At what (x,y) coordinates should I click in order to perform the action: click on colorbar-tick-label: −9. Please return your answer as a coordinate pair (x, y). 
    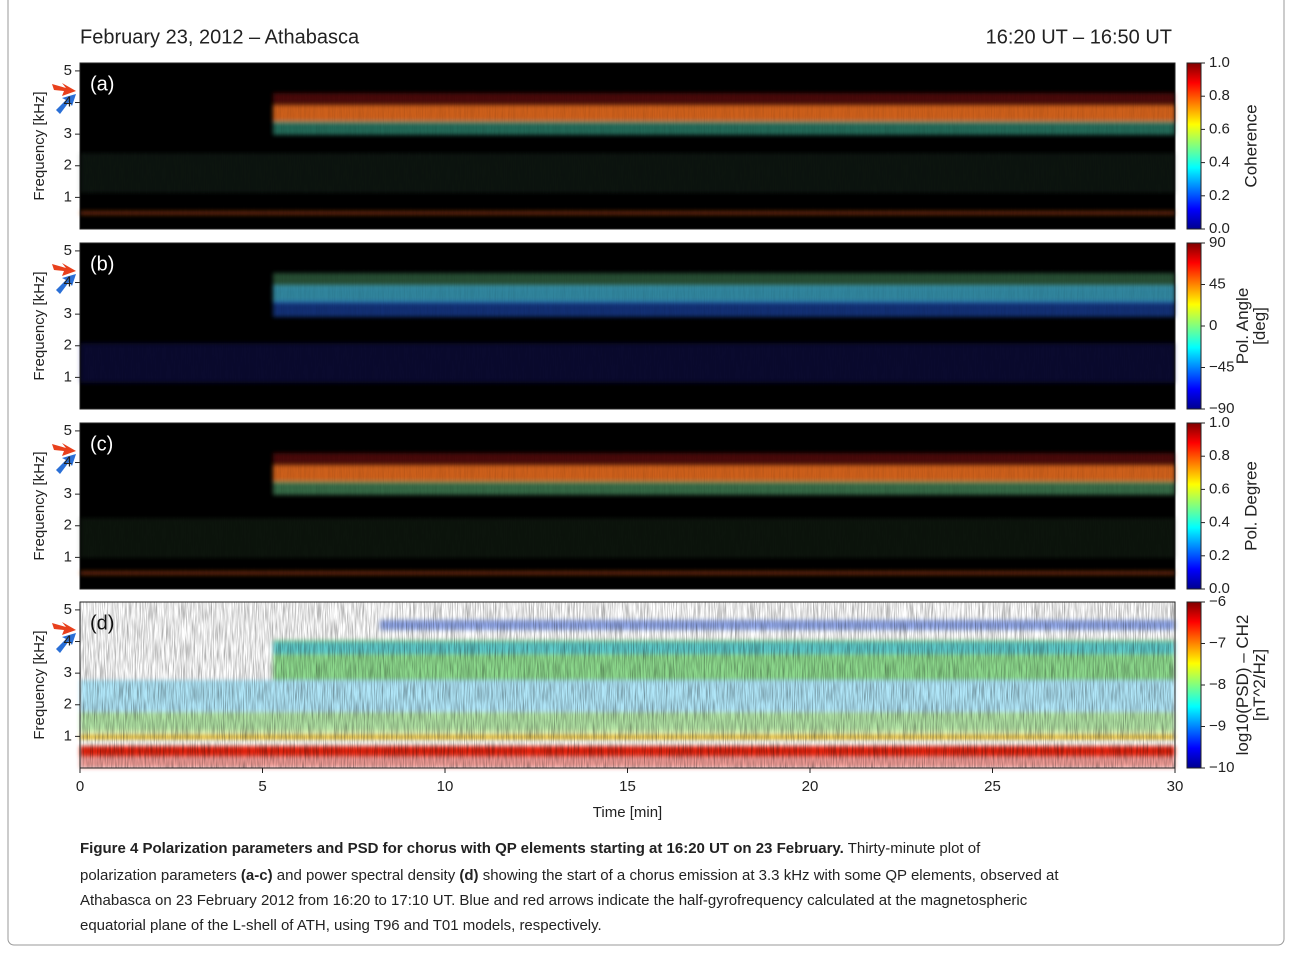
    Looking at the image, I should click on (1217, 725).